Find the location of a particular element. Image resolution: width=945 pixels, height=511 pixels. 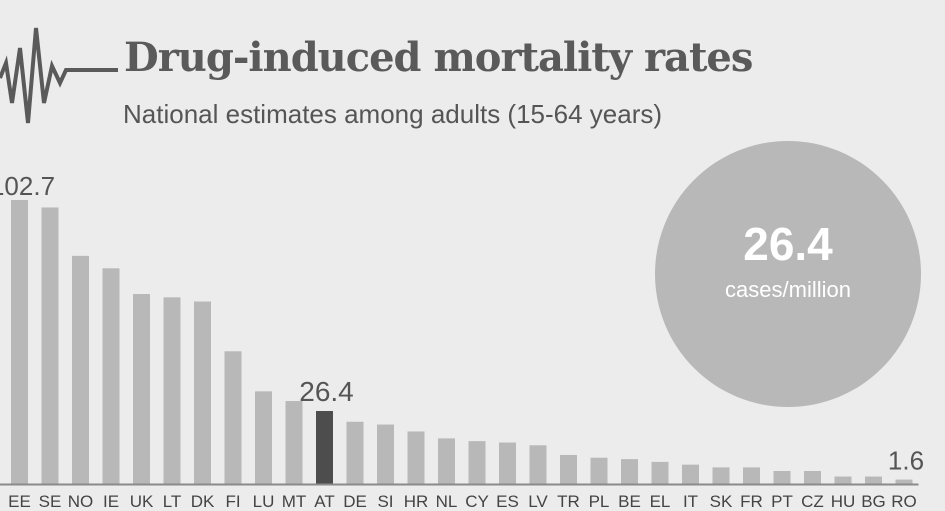

bar-ee is located at coordinates (19, 342).